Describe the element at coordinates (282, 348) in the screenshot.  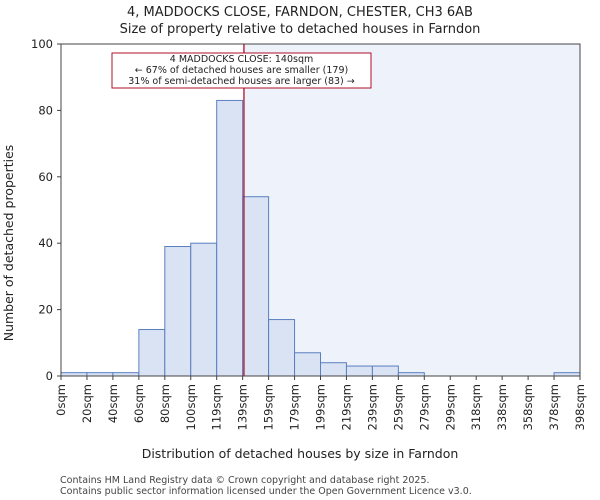
I see `bar-159sqm` at that location.